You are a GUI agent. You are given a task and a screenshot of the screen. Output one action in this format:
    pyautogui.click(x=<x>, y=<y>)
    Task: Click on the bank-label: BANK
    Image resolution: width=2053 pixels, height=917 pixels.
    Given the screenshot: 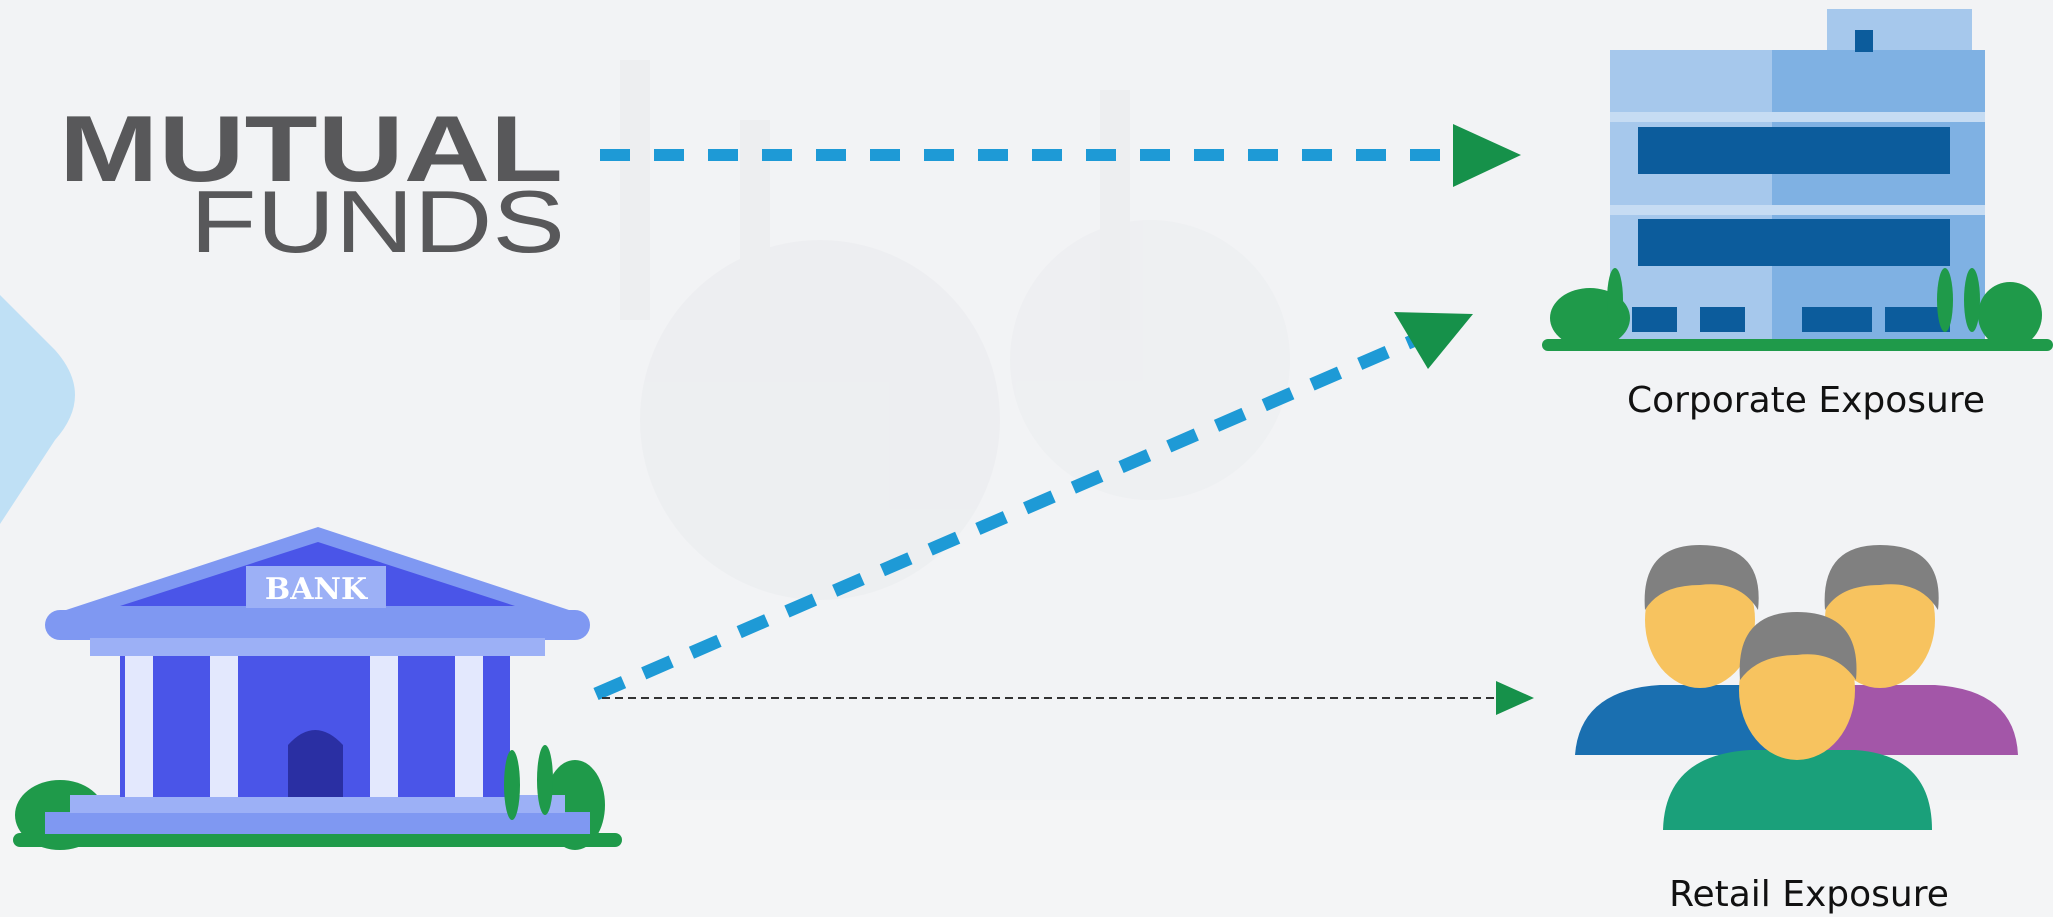 What is the action you would take?
    pyautogui.click(x=316, y=589)
    